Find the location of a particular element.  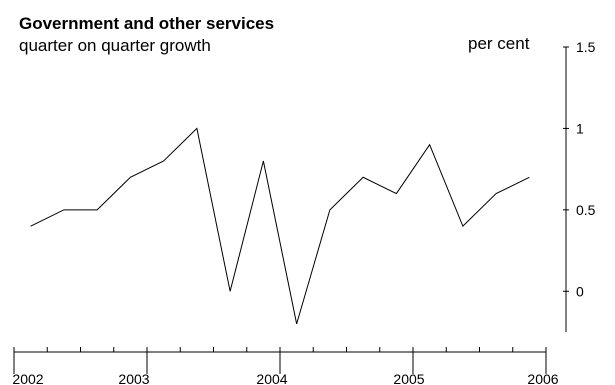

y-tick-label: 1.5 is located at coordinates (586, 47).